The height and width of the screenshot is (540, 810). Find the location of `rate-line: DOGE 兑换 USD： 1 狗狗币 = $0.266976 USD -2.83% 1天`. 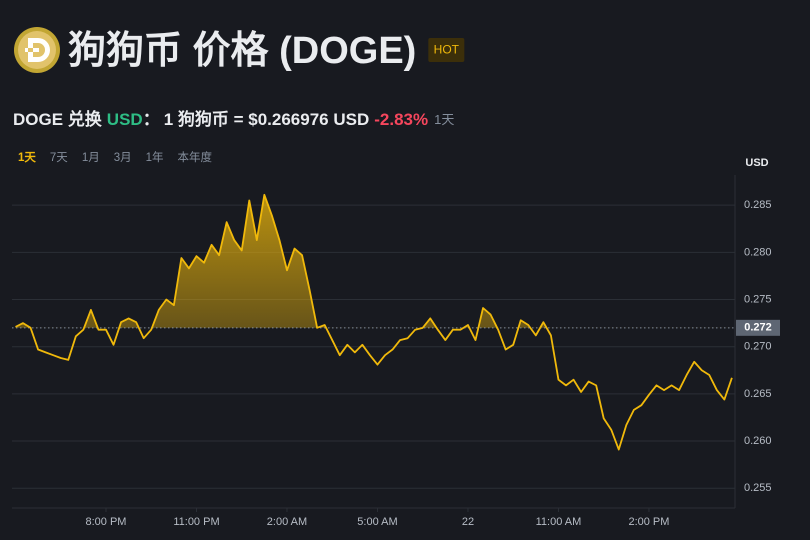

rate-line: DOGE 兑换 USD： 1 狗狗币 = $0.266976 USD -2.83% 1天 is located at coordinates (233, 119).